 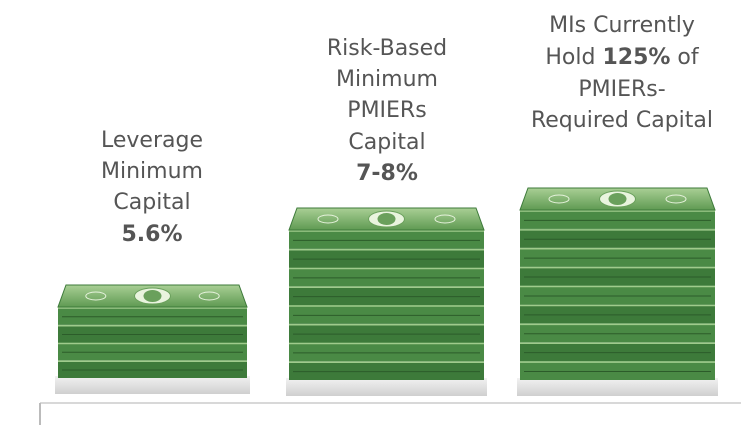 What do you see at coordinates (636, 57) in the screenshot?
I see `label-value: 125%` at bounding box center [636, 57].